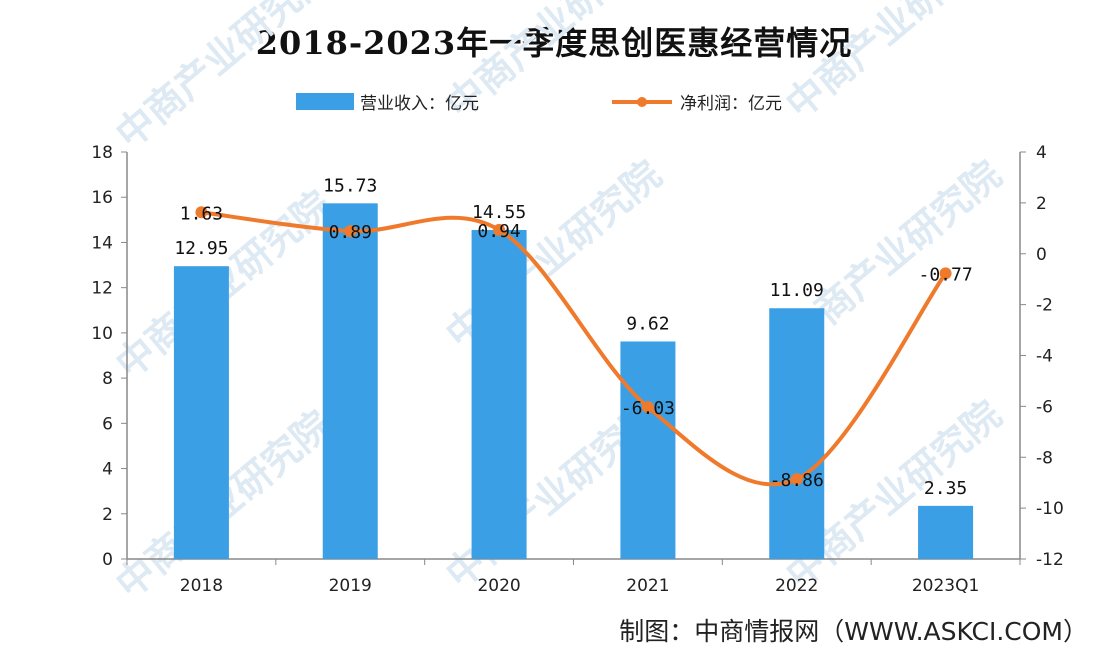  I want to click on line-data-label: 0.89, so click(350, 232).